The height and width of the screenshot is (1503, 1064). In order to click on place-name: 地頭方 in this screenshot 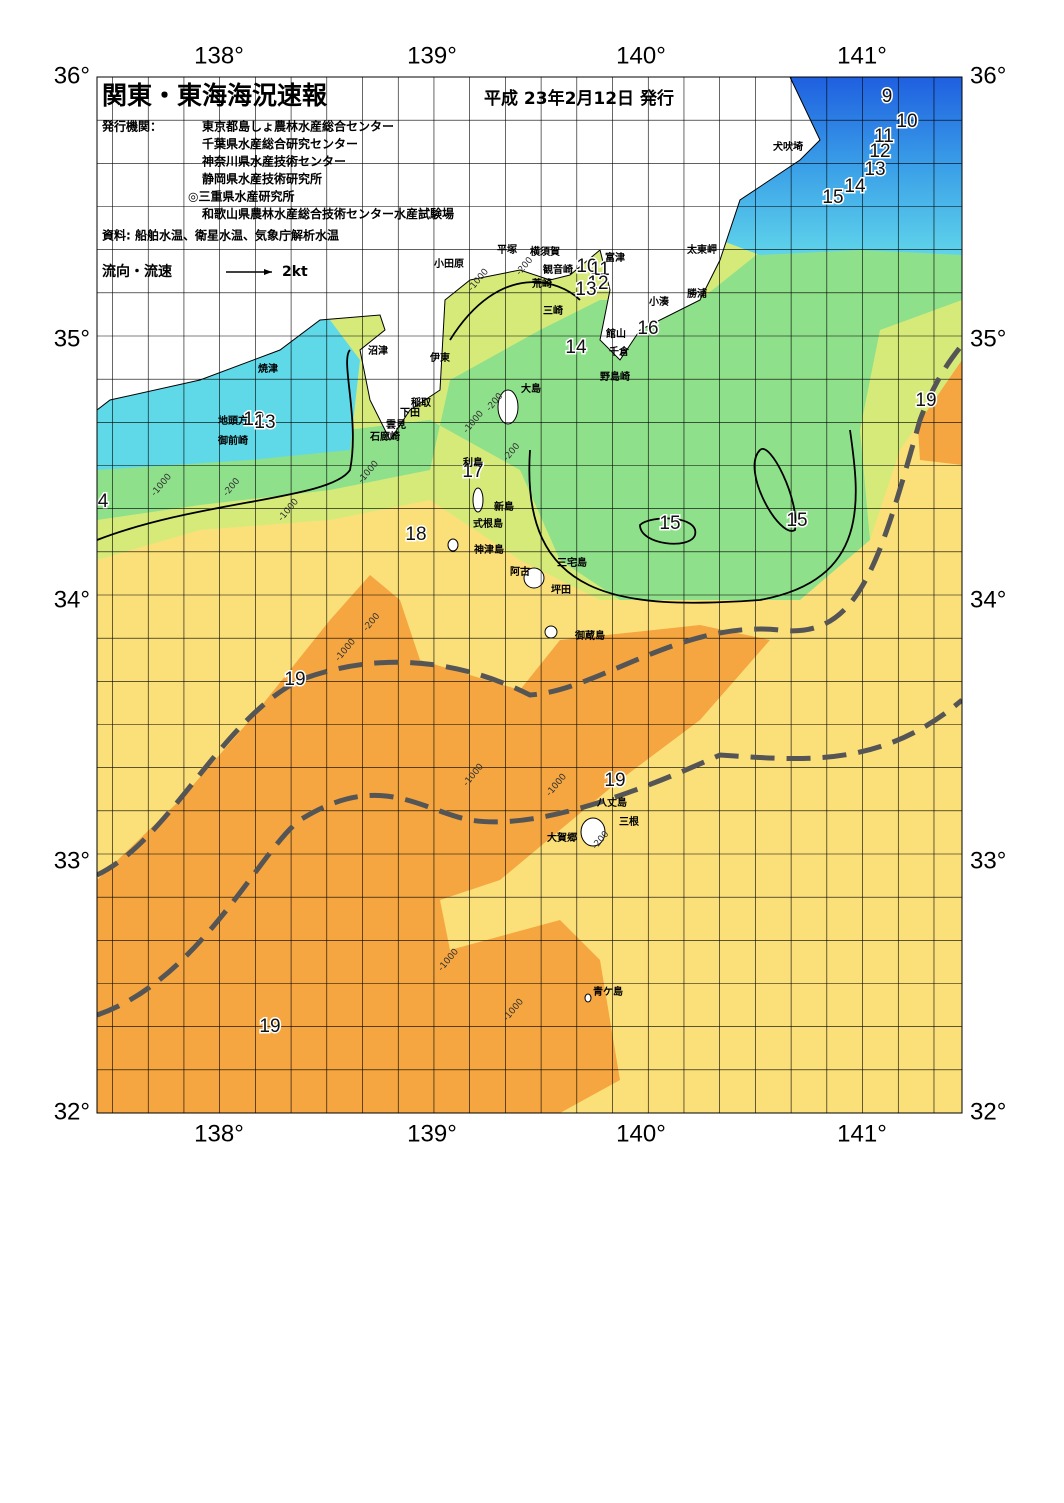, I will do `click(233, 420)`.